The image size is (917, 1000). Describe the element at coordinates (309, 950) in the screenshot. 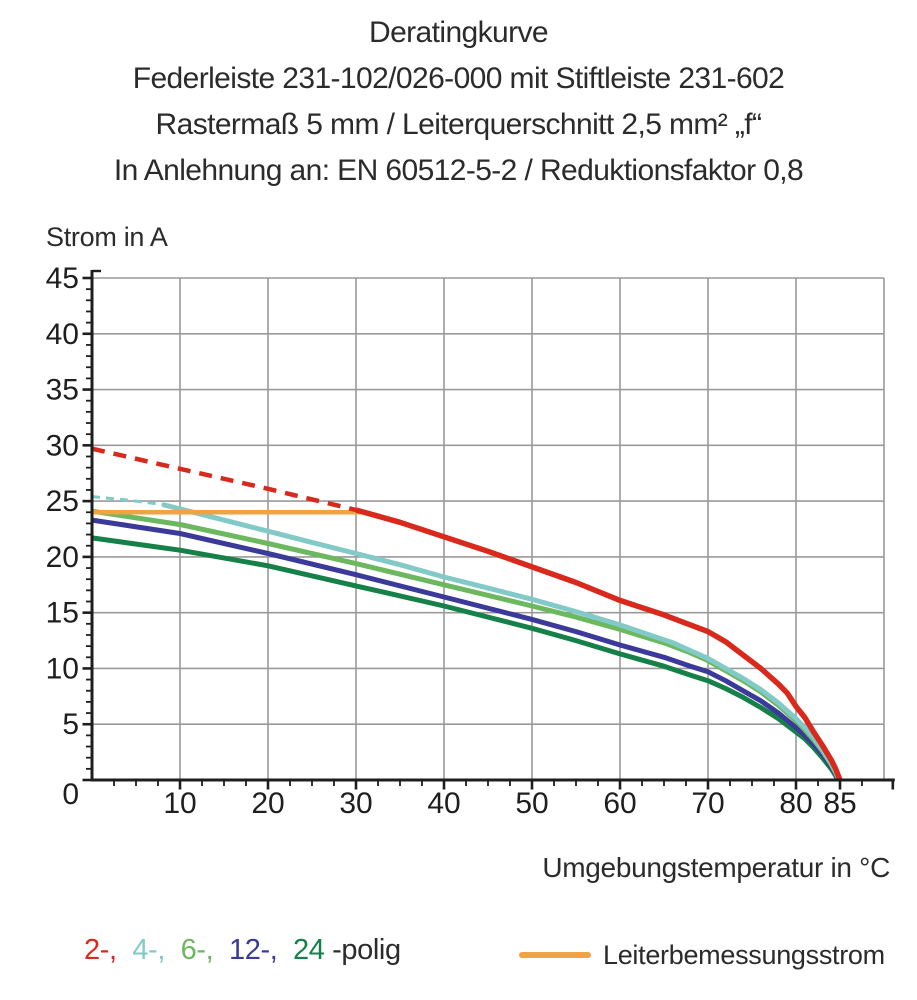

I see `legend-item-24-polig: 24` at that location.